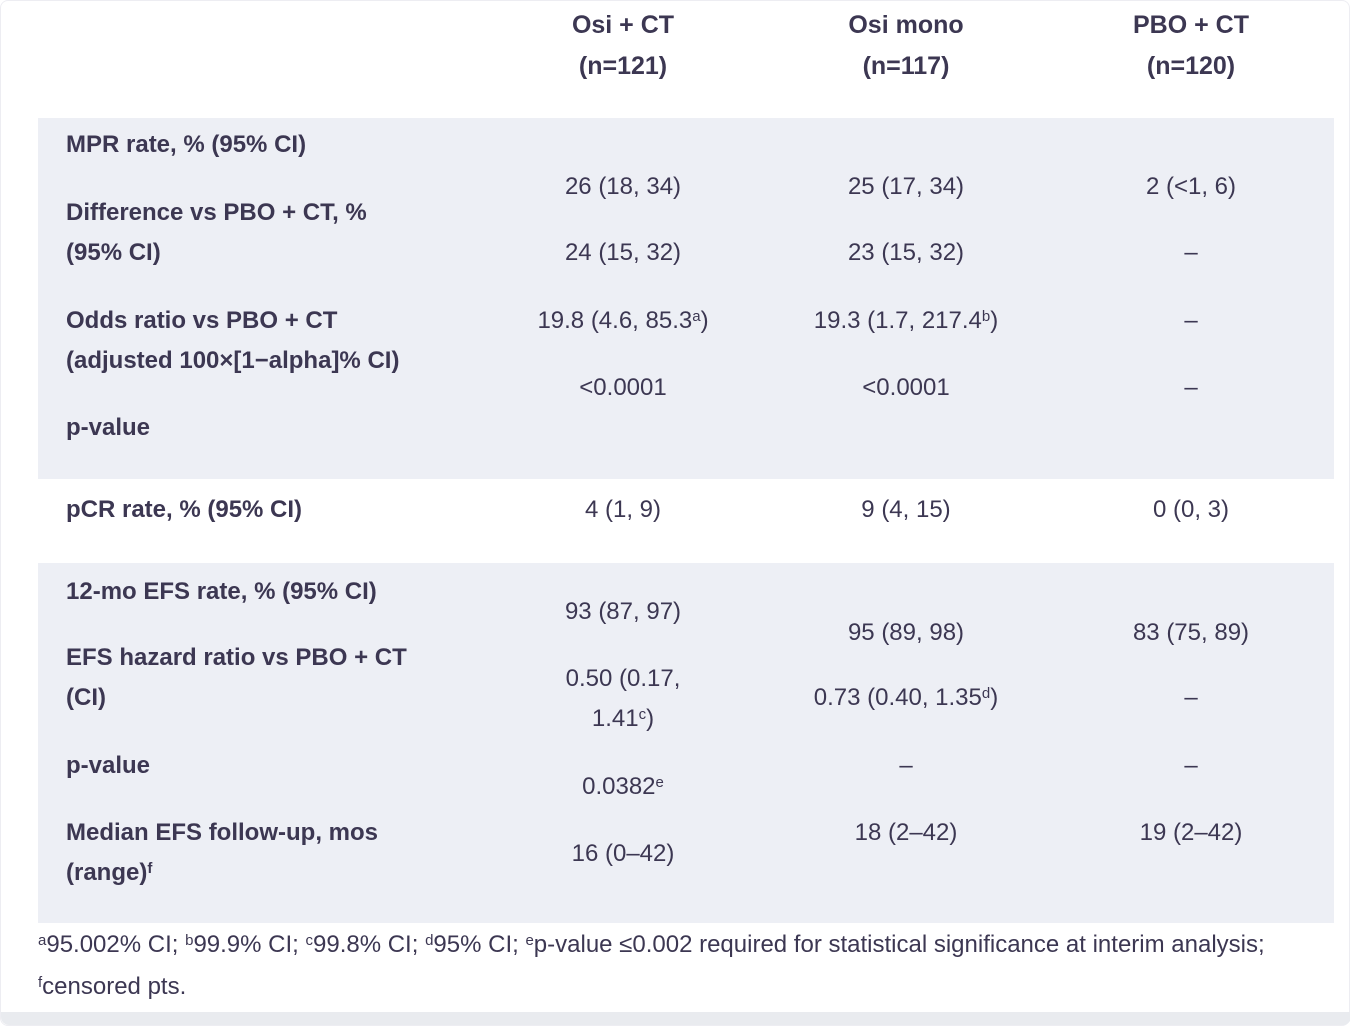  What do you see at coordinates (906, 252) in the screenshot?
I see `cell-difference-osi-mono: 23 (15, 32)` at bounding box center [906, 252].